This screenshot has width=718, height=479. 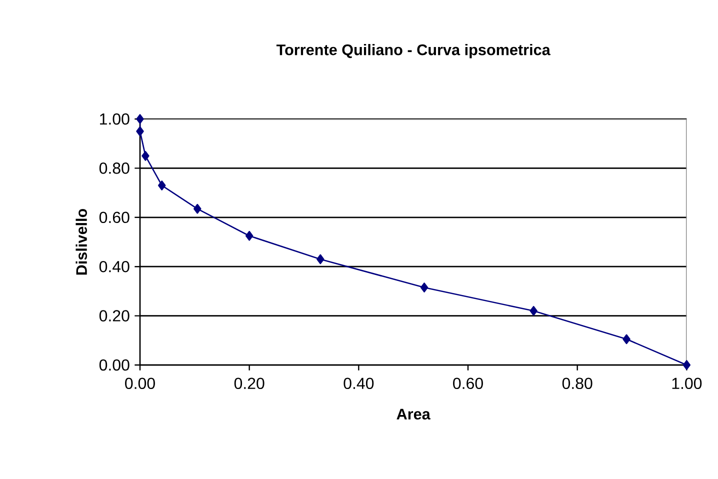 I want to click on y-tick-label: 0.20, so click(x=114, y=316).